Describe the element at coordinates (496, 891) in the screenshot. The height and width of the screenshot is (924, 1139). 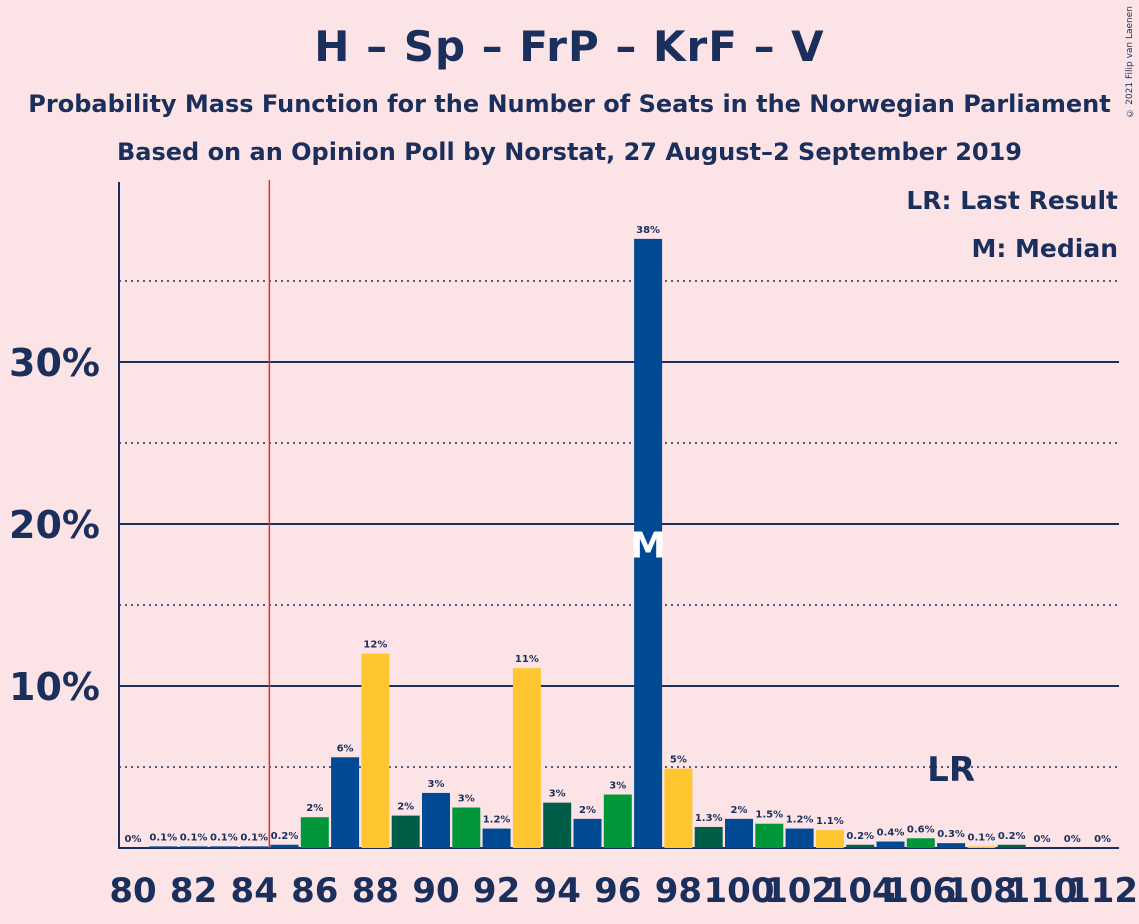
I see `x-tick-label: 92` at that location.